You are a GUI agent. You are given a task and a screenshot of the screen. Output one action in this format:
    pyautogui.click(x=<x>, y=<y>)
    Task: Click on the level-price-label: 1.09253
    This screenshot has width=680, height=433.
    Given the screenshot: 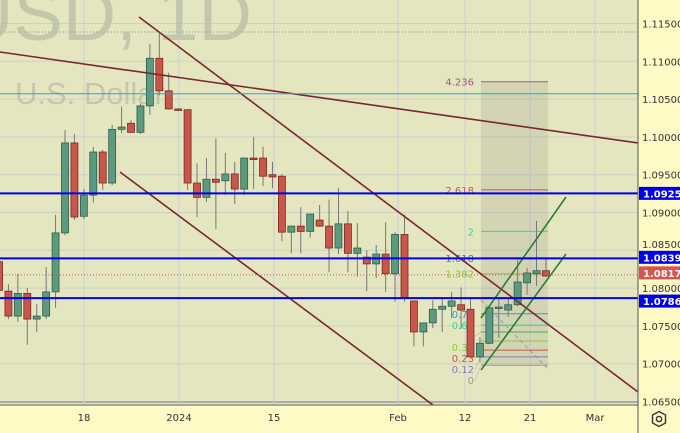 What is the action you would take?
    pyautogui.click(x=661, y=194)
    